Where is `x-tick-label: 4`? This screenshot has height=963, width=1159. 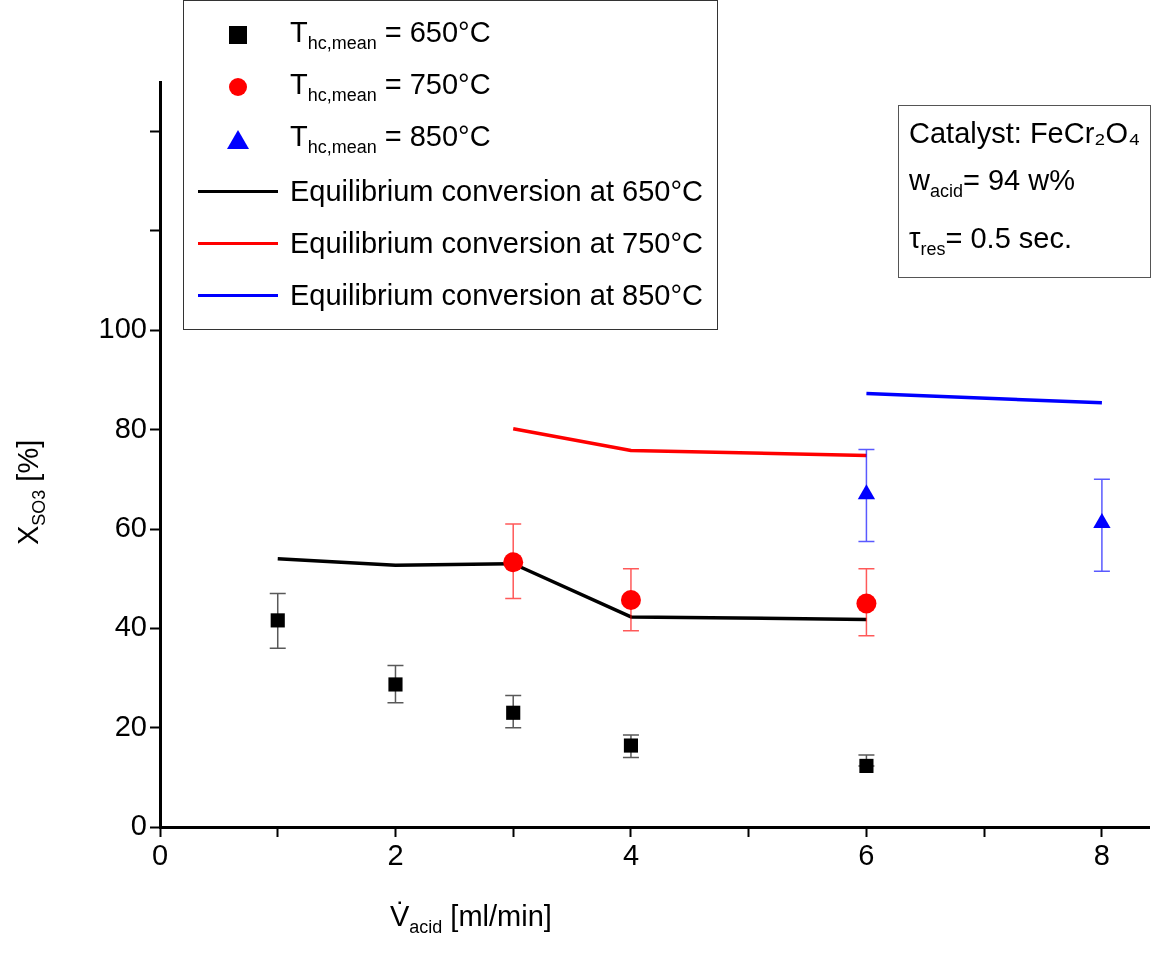
x-tick-label: 4 is located at coordinates (631, 855).